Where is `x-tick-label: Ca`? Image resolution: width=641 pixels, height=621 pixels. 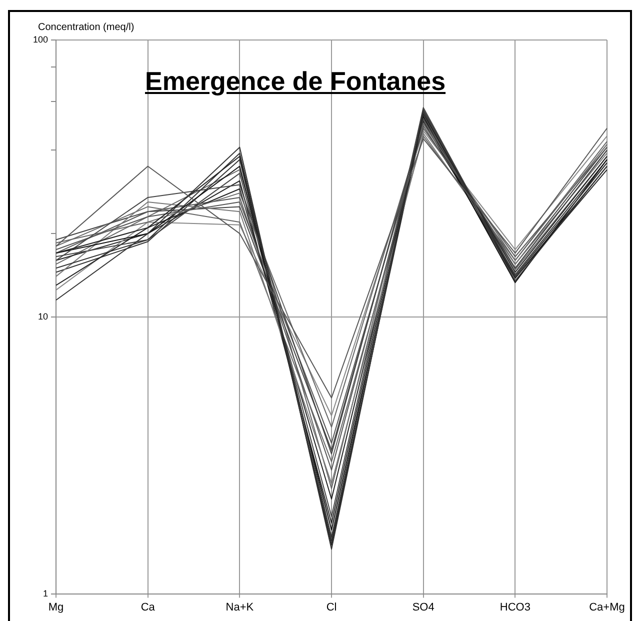
x-tick-label: Ca is located at coordinates (148, 607).